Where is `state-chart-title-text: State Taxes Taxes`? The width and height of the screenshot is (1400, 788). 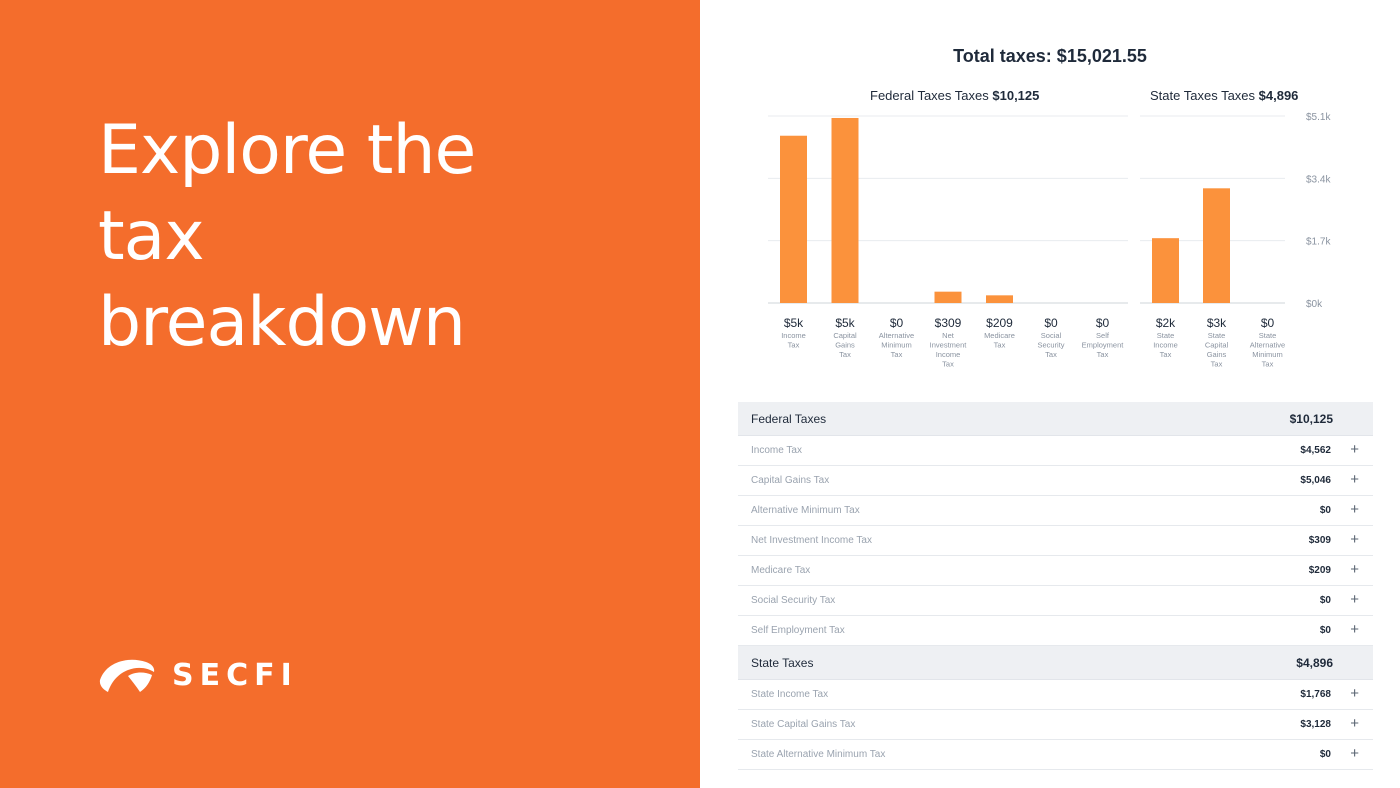
state-chart-title-text: State Taxes Taxes is located at coordinates (1204, 95).